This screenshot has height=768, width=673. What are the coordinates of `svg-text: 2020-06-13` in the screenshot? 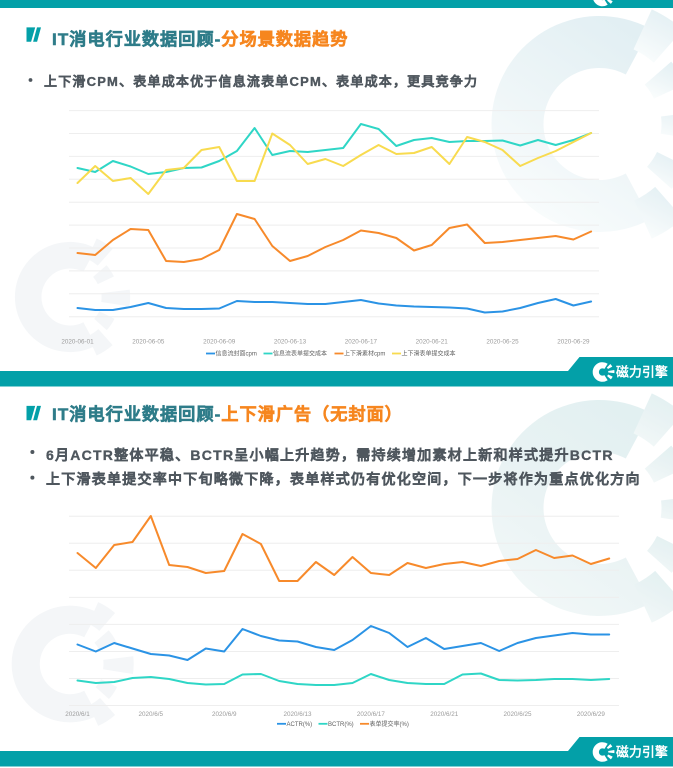 It's located at (290, 342).